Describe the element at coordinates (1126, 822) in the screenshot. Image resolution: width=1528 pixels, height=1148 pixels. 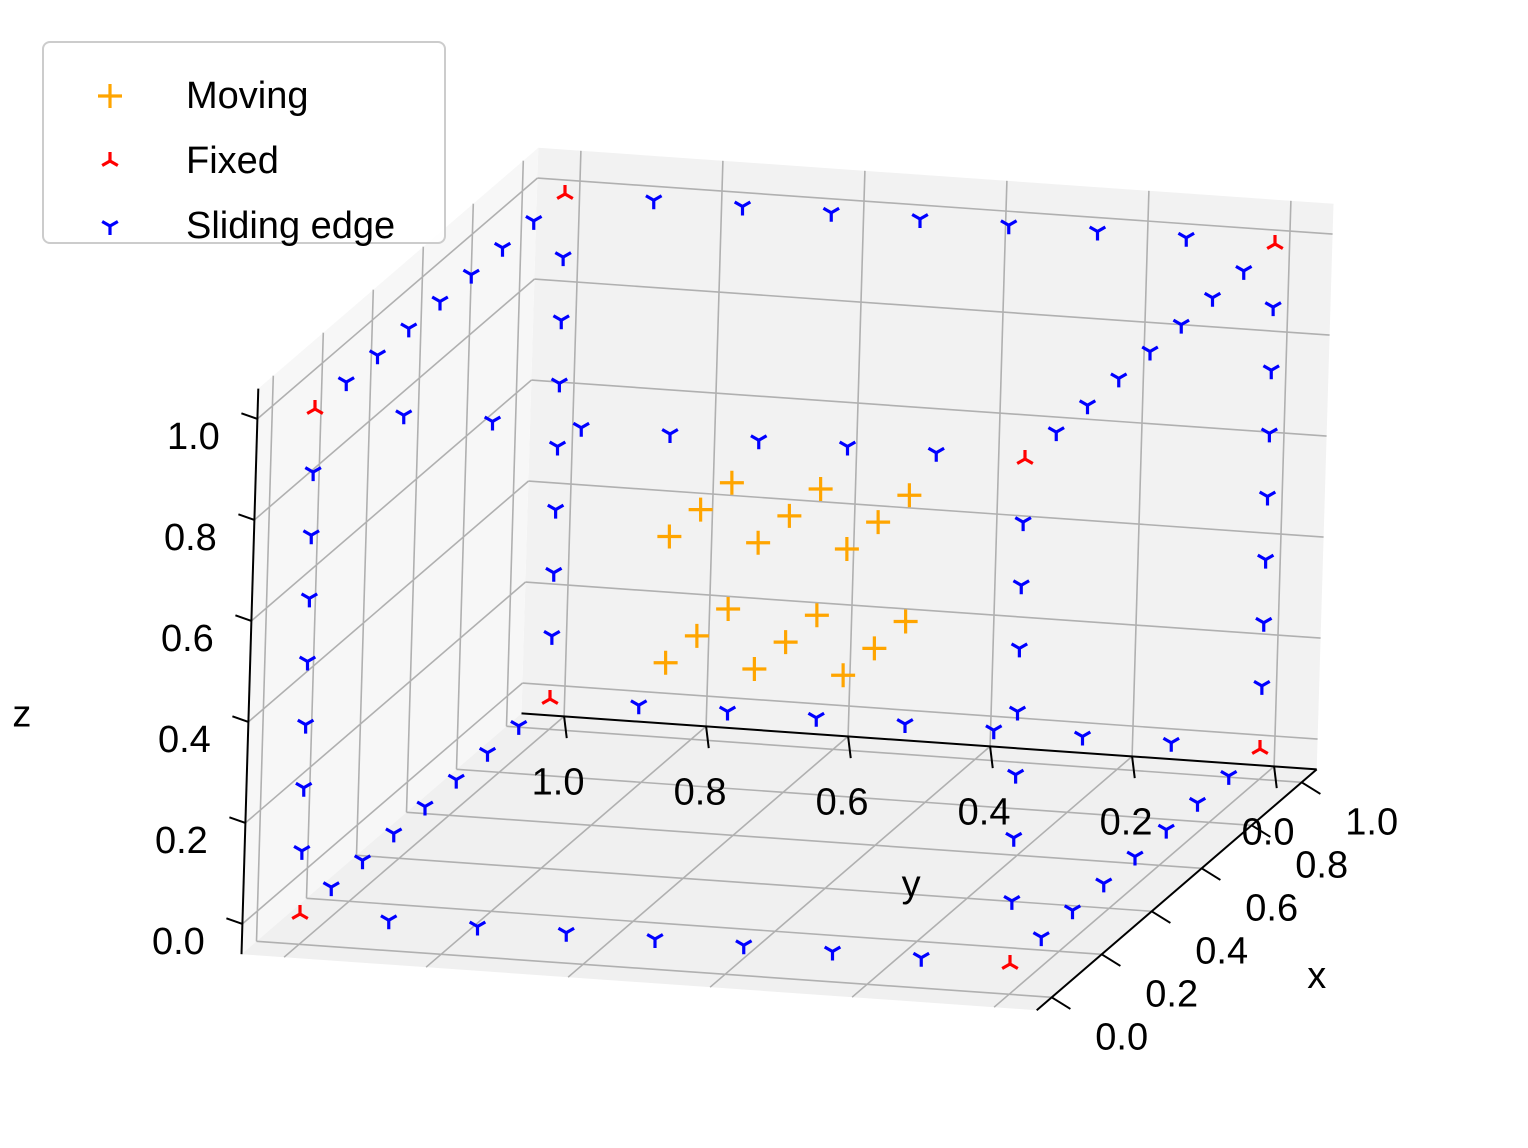
I see `y-tick-1-label: 0.2` at that location.